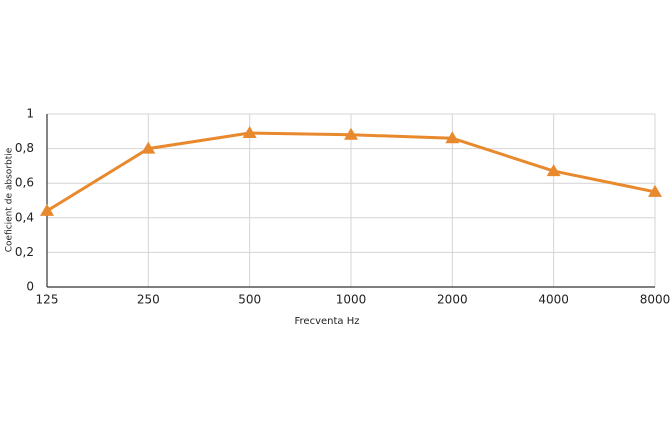 The height and width of the screenshot is (440, 672). I want to click on y-tick-label: 0,2, so click(24, 252).